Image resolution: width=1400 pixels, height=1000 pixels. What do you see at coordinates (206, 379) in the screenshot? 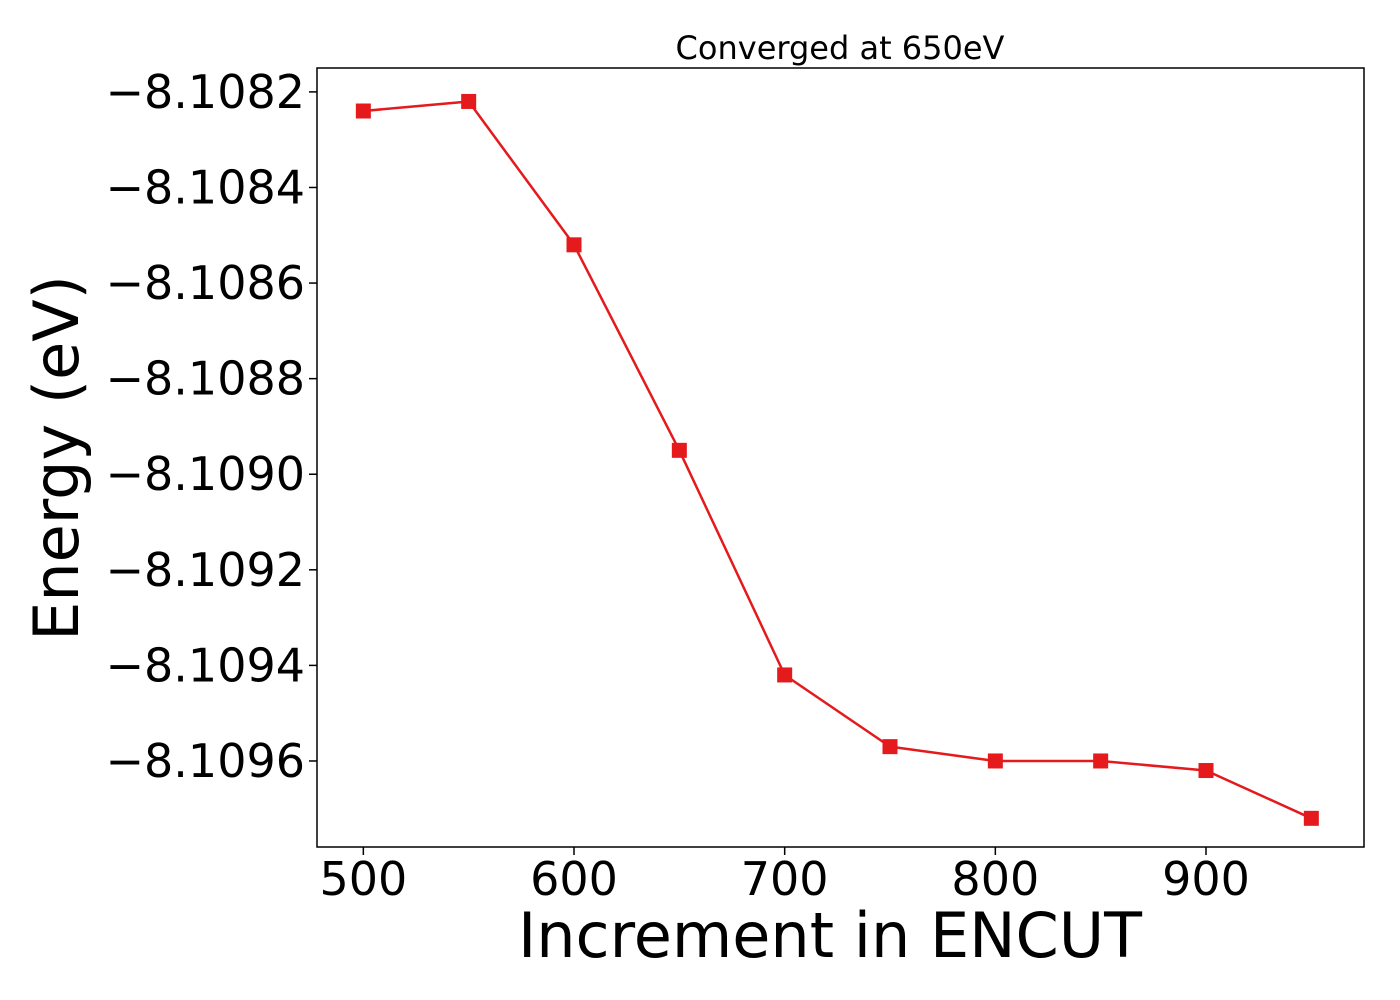
I see `y-tick-label: −8.1088` at bounding box center [206, 379].